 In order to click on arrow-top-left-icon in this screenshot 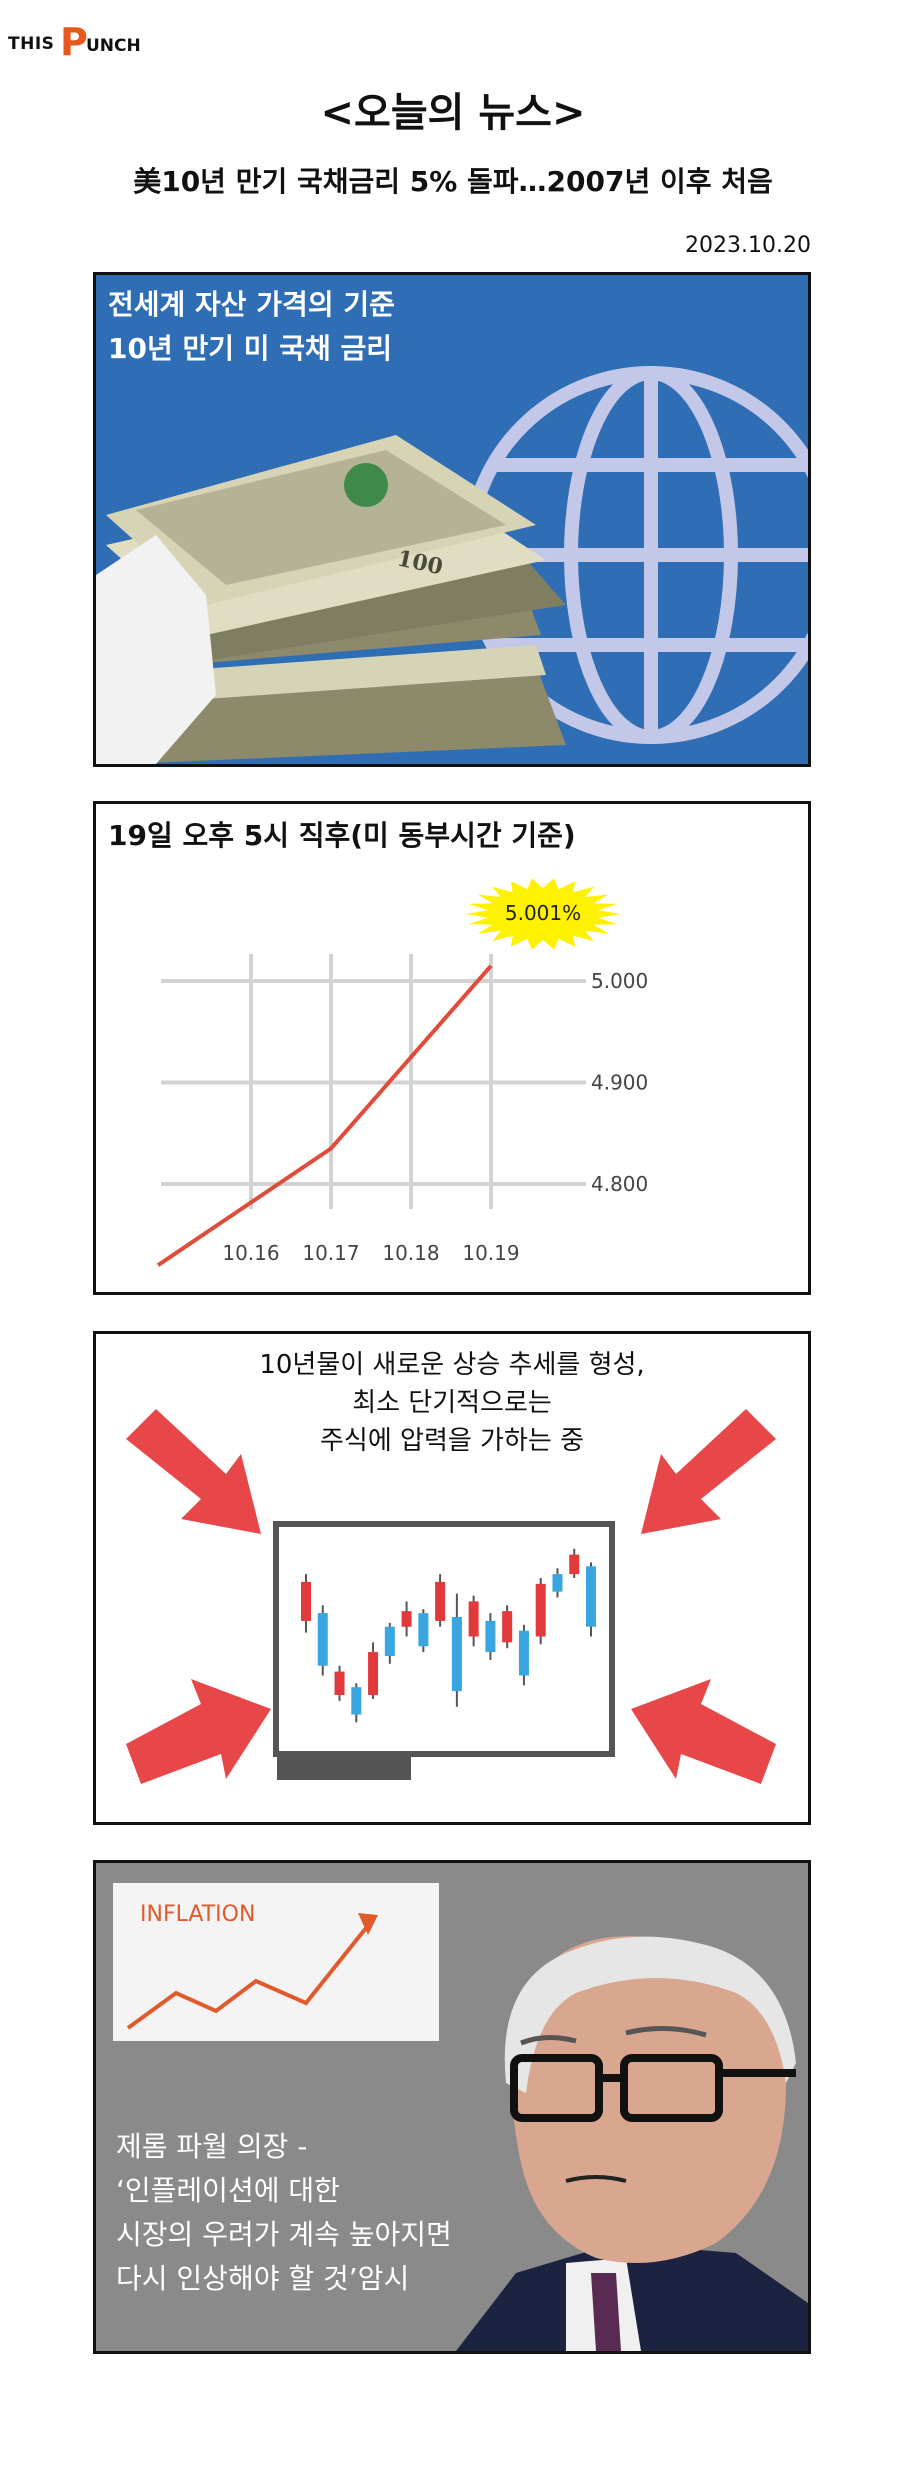, I will do `click(193, 1471)`.